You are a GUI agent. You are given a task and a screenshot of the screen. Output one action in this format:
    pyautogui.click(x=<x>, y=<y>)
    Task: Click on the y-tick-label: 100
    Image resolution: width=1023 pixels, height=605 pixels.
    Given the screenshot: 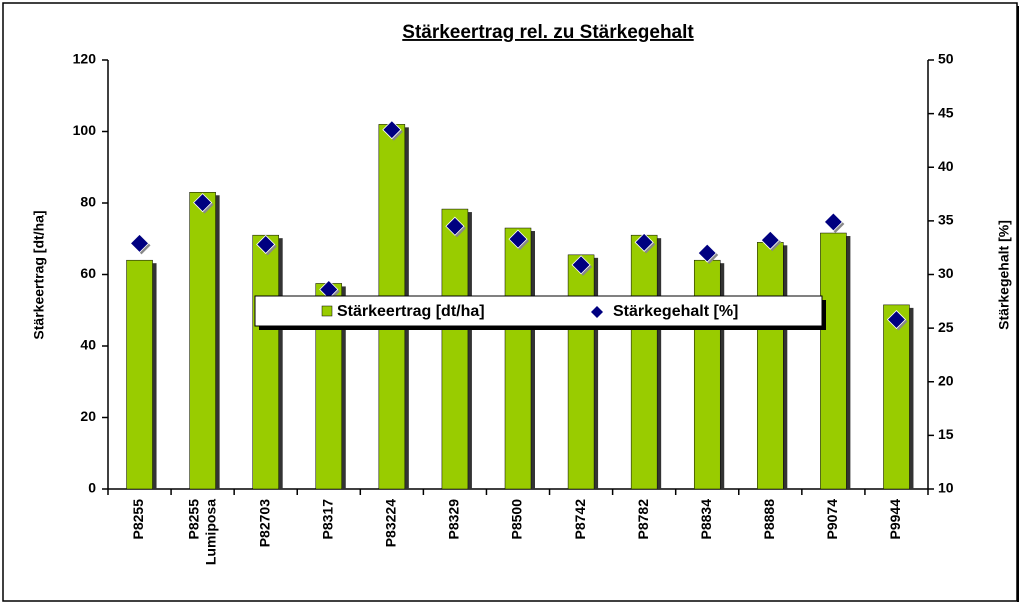 What is the action you would take?
    pyautogui.click(x=85, y=130)
    